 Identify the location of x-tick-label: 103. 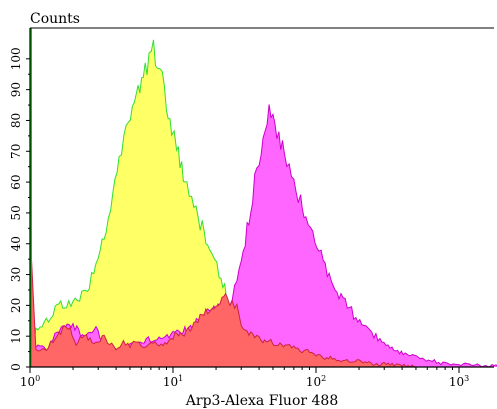
(459, 381).